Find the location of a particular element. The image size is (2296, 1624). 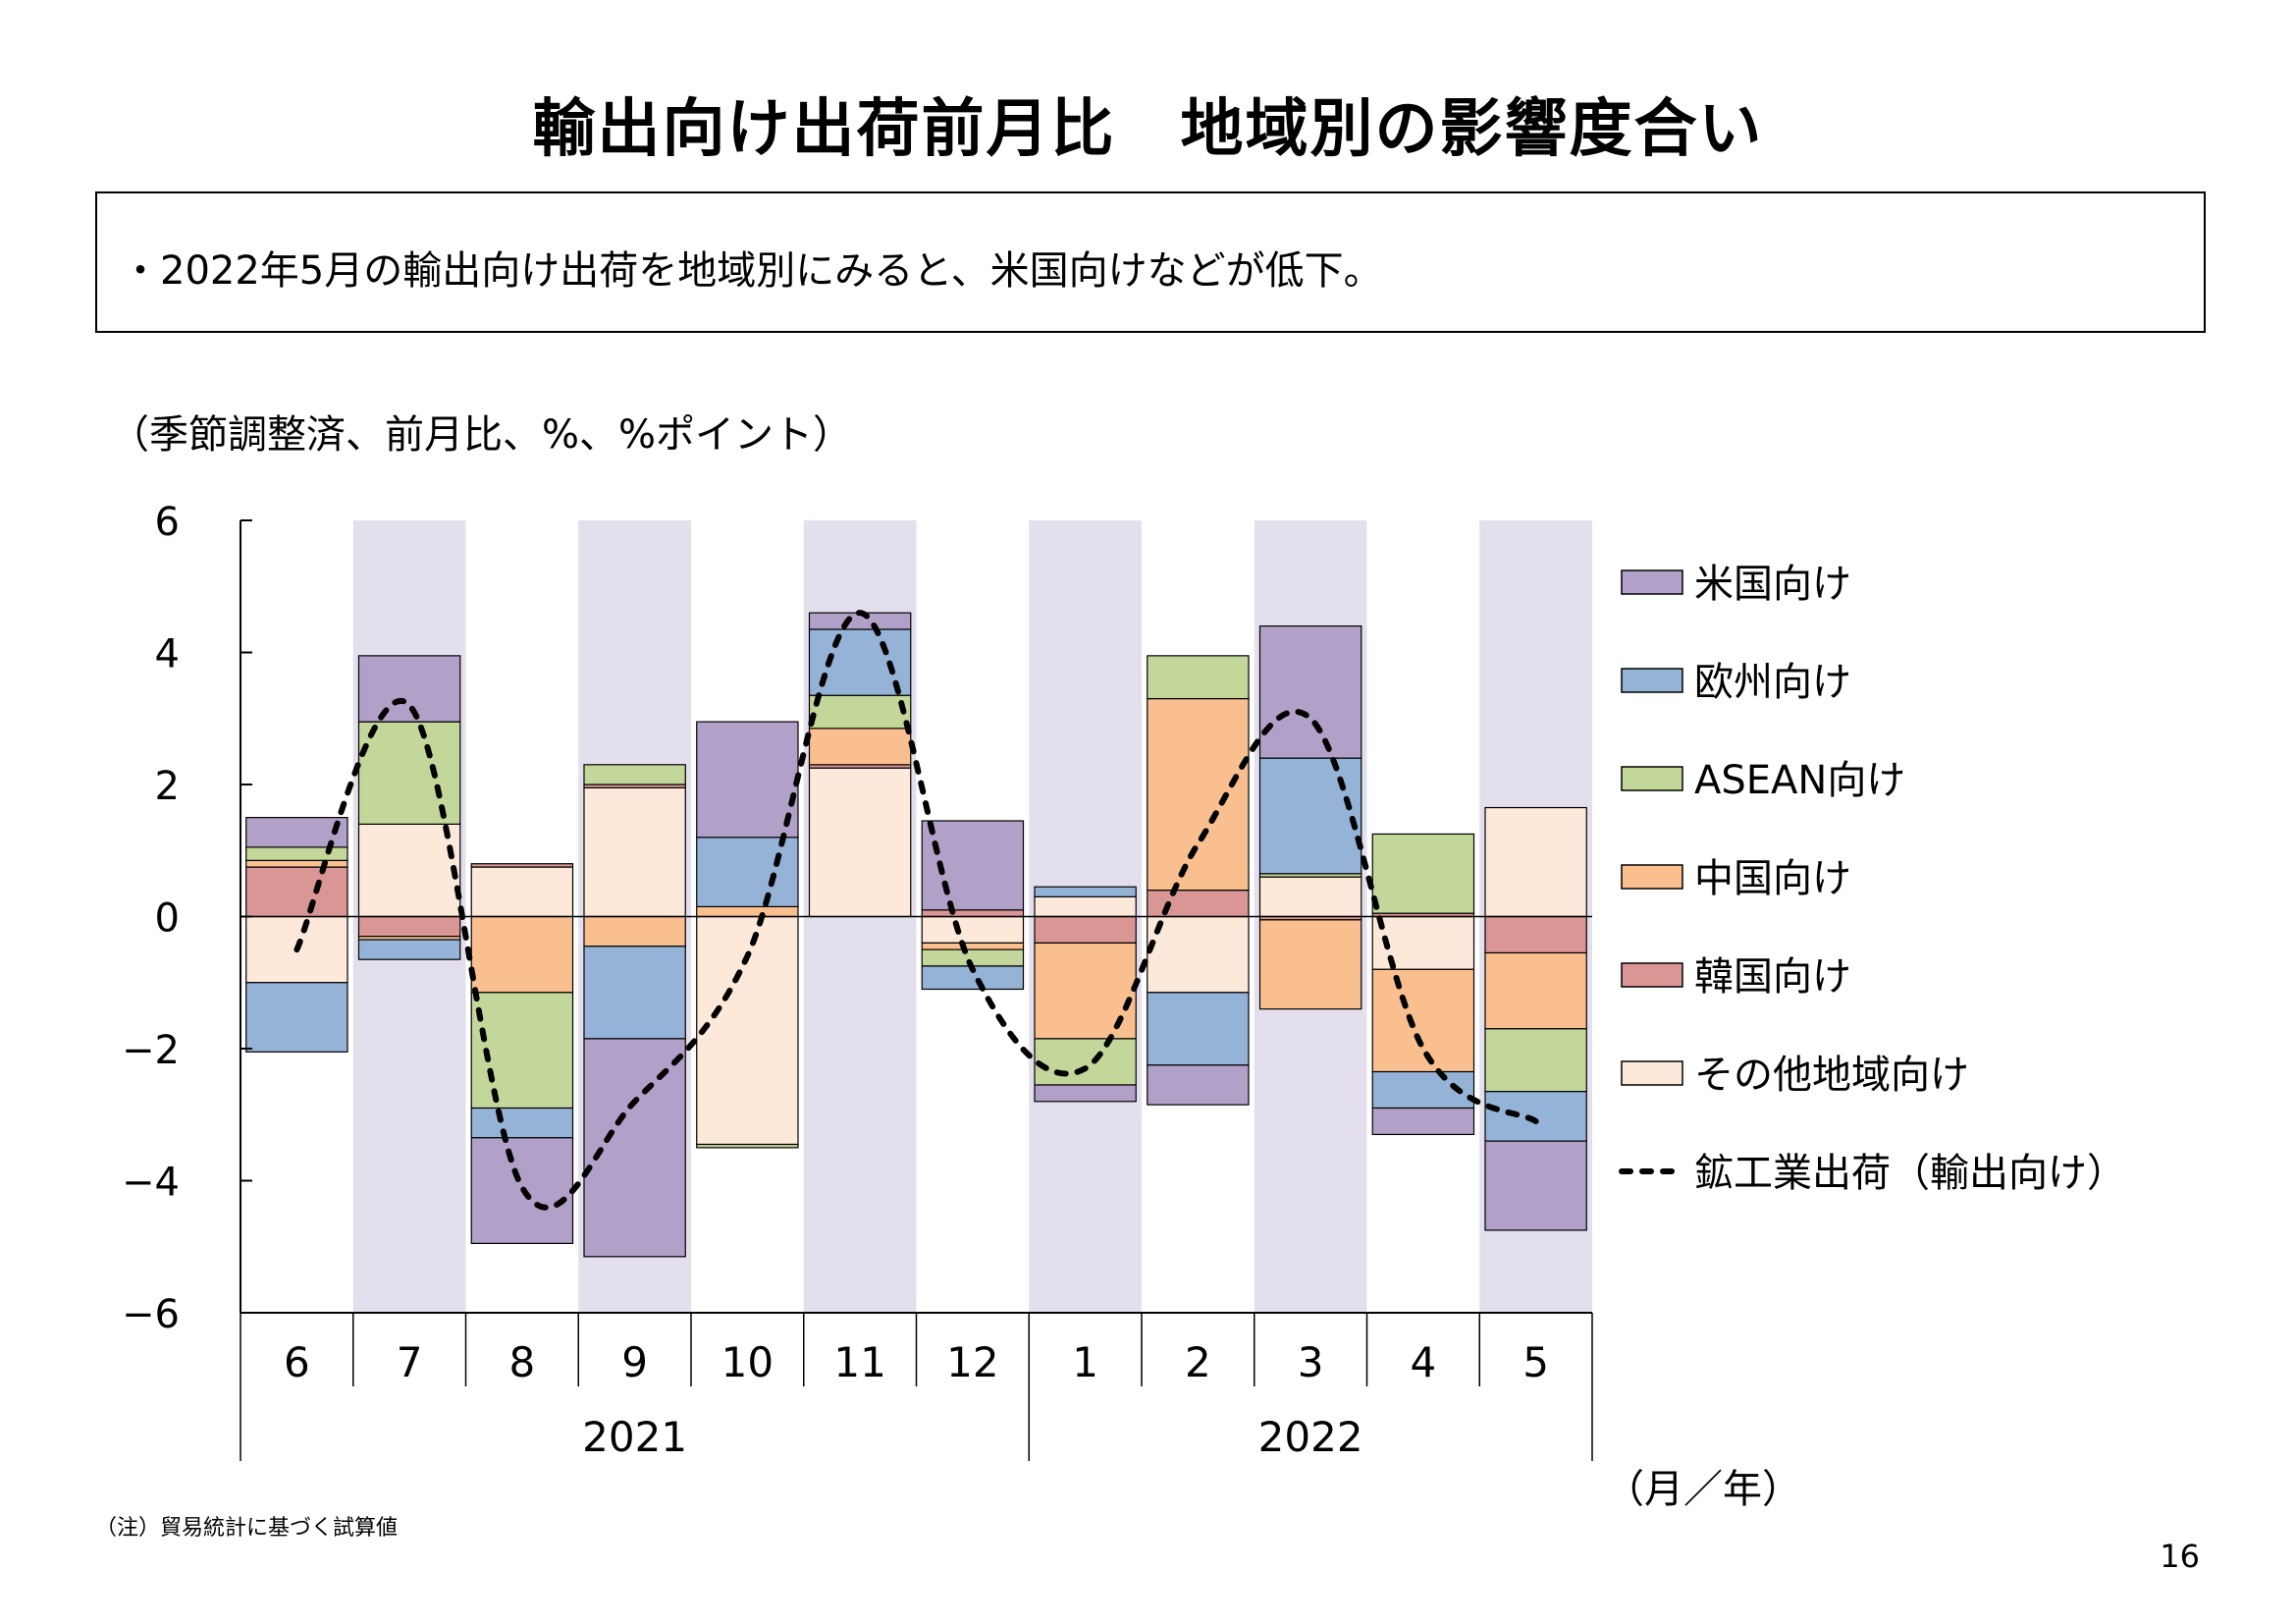

x-tick-label: 3 is located at coordinates (1311, 1362).